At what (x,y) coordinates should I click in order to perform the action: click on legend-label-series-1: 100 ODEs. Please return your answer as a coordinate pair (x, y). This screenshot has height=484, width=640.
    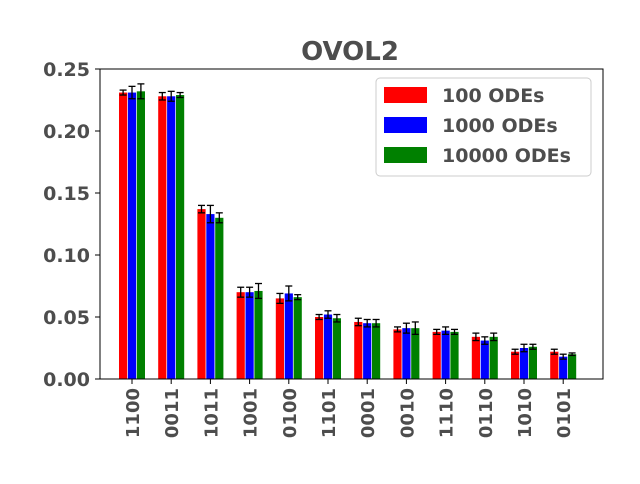
    Looking at the image, I should click on (493, 96).